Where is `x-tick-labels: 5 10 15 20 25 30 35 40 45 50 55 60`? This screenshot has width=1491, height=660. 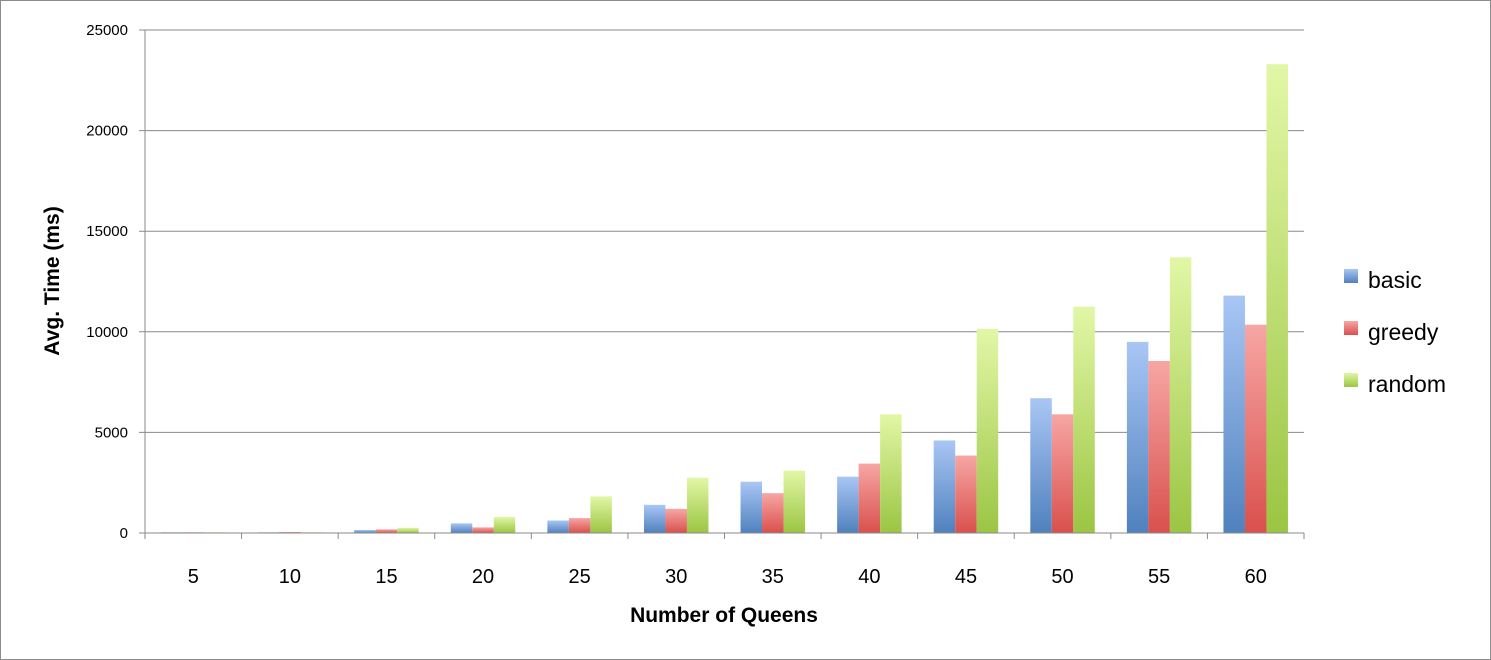
x-tick-labels: 5 10 15 20 25 30 35 40 45 50 55 60 is located at coordinates (727, 577).